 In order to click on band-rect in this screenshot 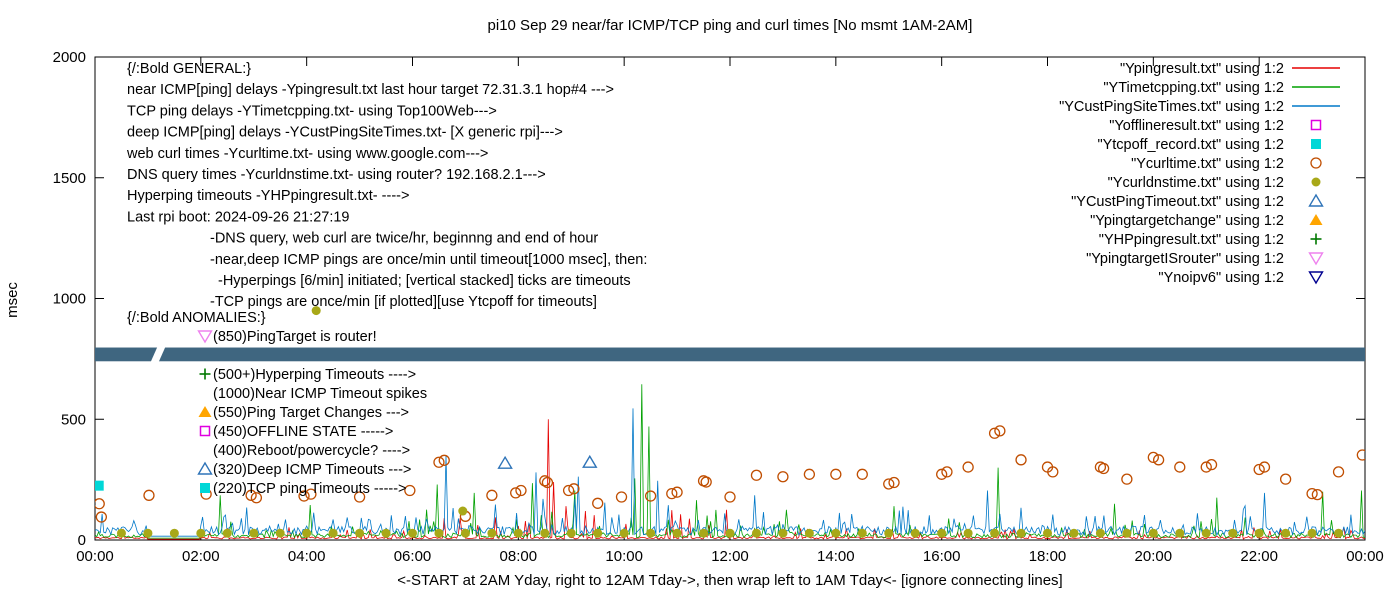, I will do `click(730, 354)`.